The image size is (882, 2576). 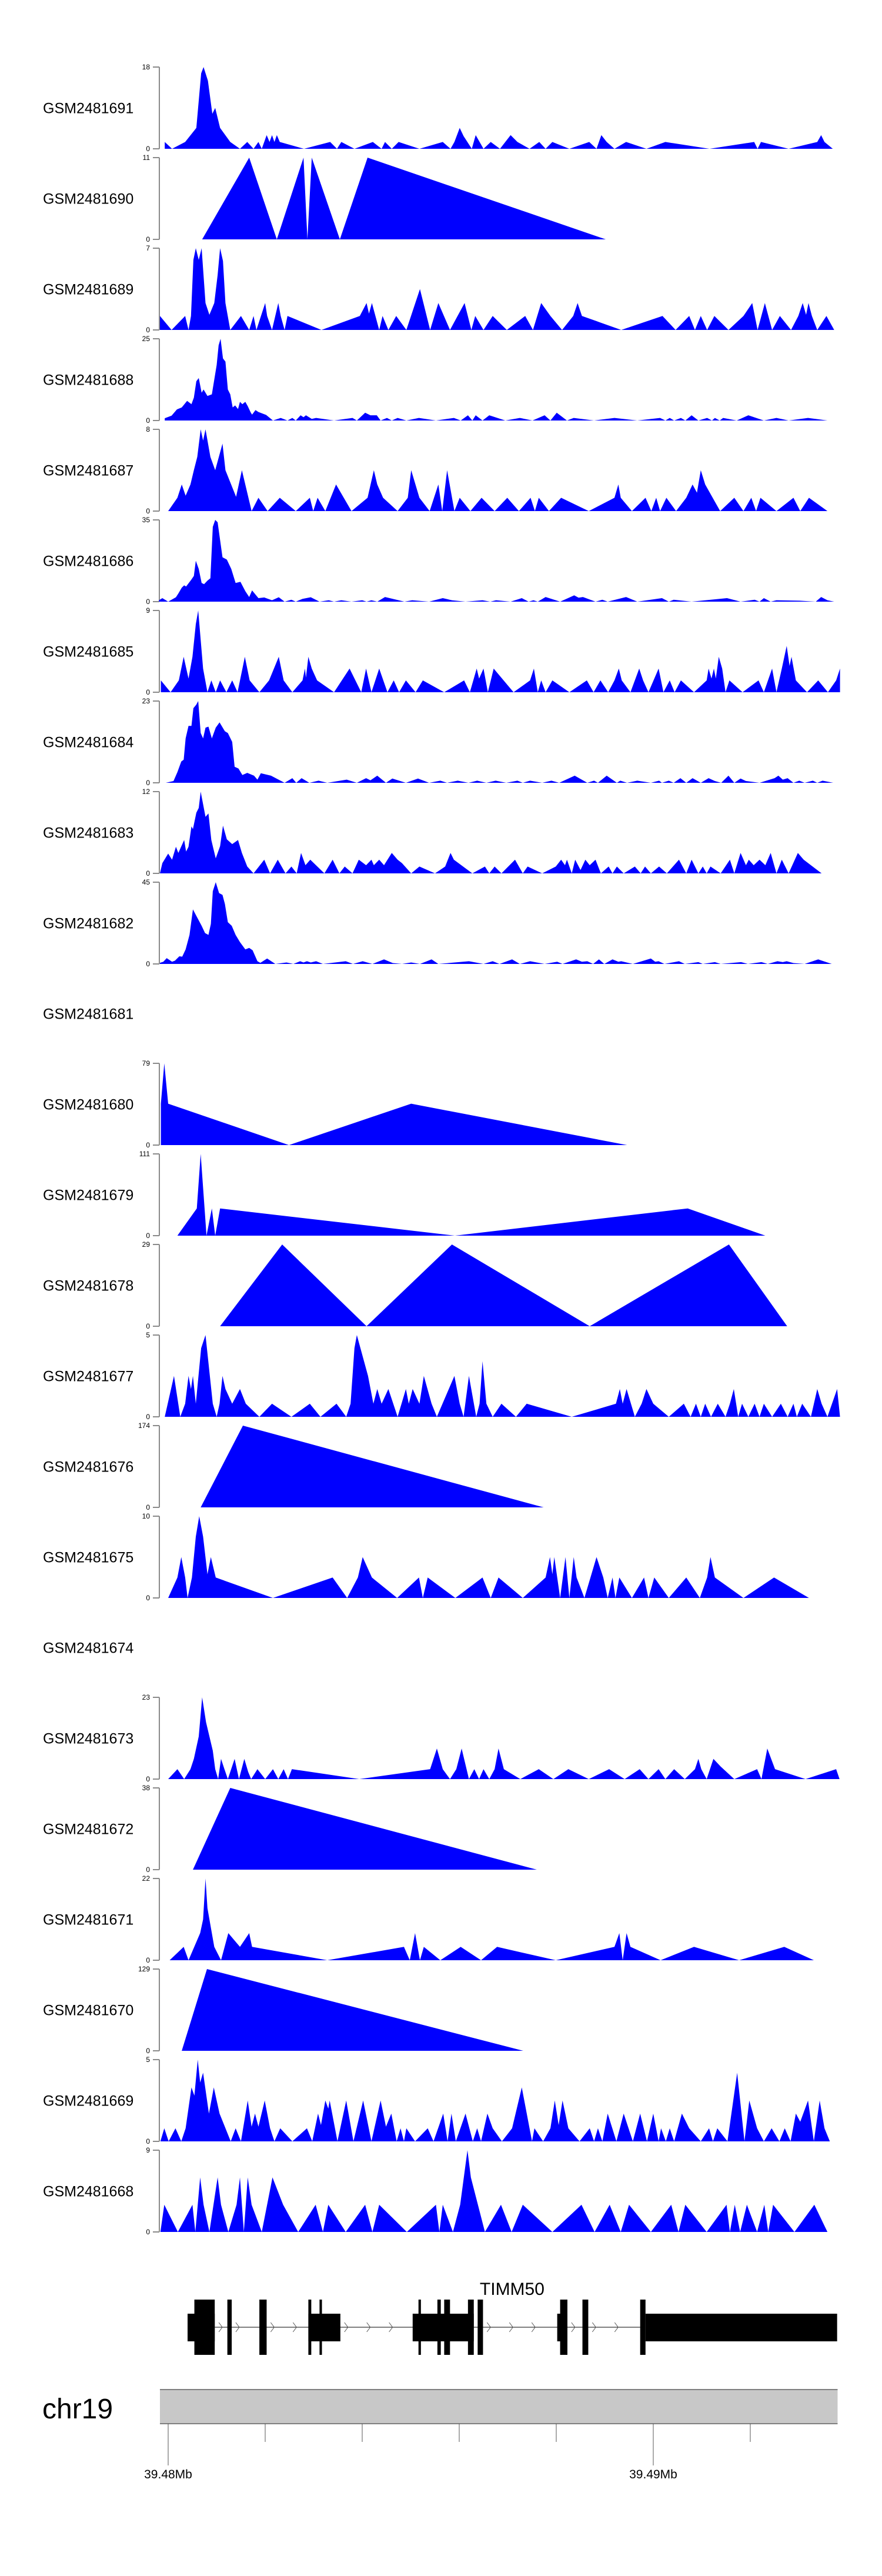 What do you see at coordinates (146, 67) in the screenshot?
I see `y-tick-label-max: 18` at bounding box center [146, 67].